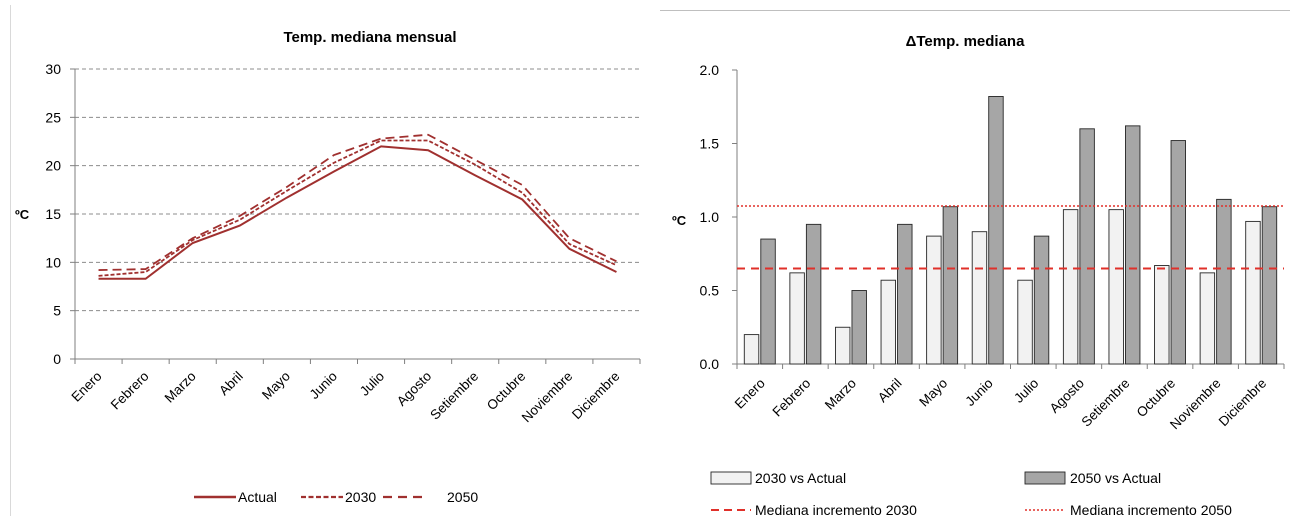 This screenshot has width=1290, height=521. I want to click on y-tick-label: 1.0, so click(710, 217).